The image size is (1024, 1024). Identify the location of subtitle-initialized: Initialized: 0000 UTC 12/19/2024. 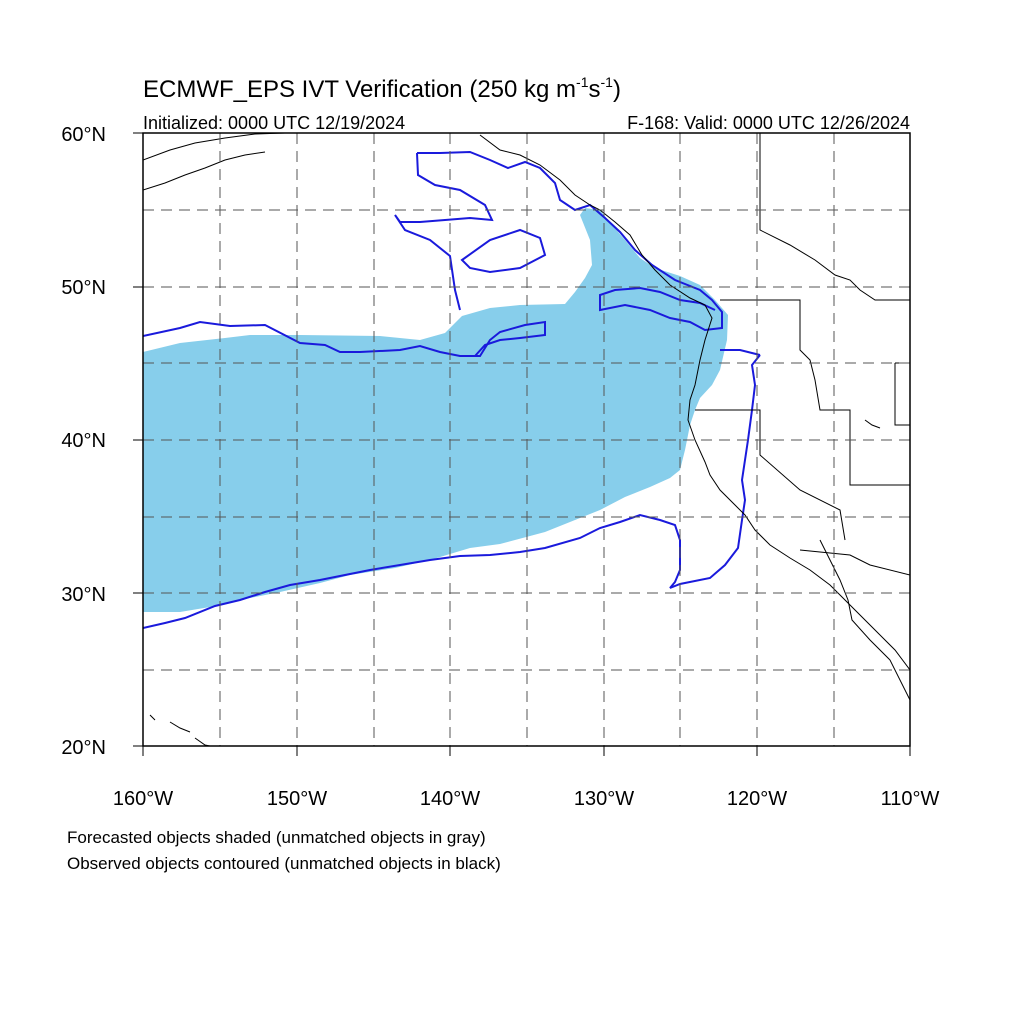
(274, 123).